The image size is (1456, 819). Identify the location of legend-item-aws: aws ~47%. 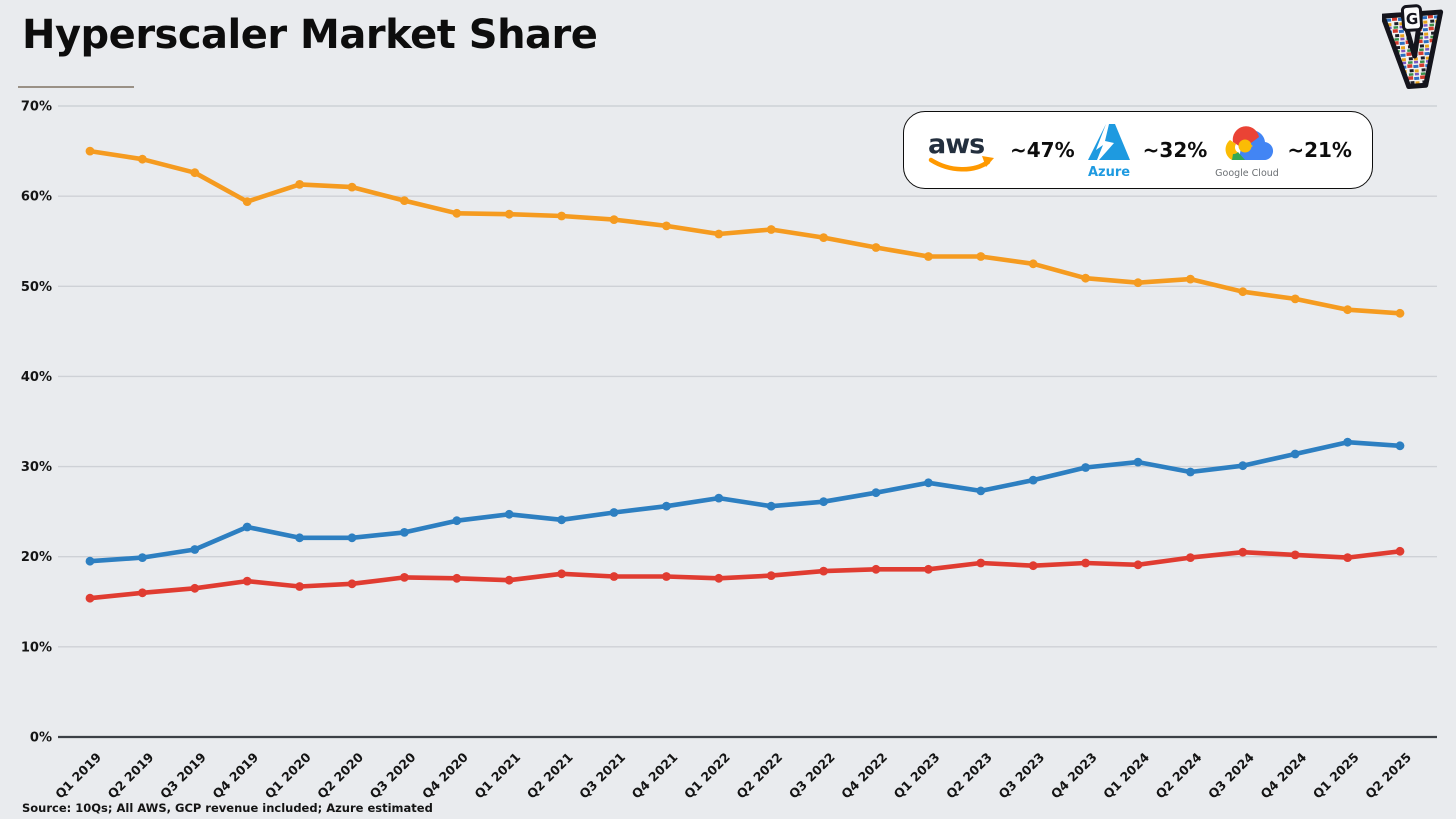
(999, 150).